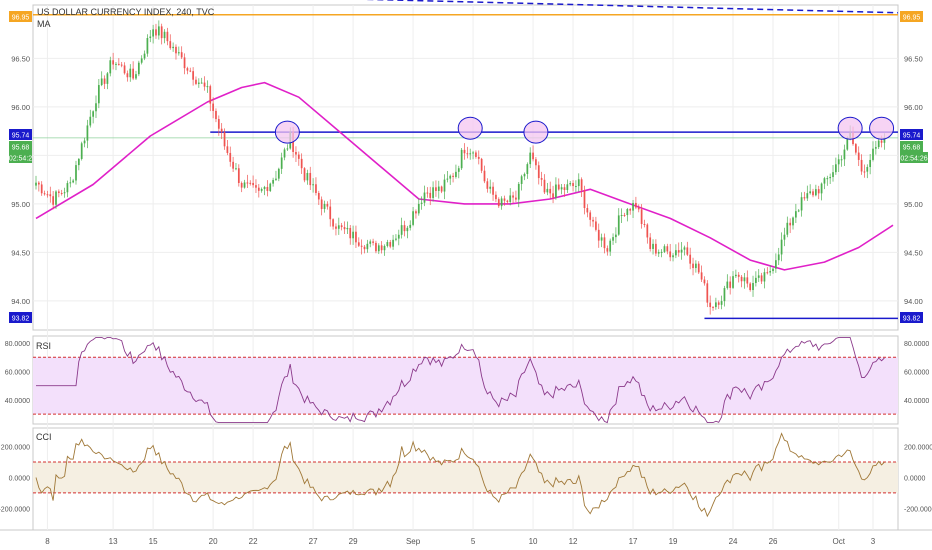 The width and height of the screenshot is (932, 550). I want to click on price-tick-label-left: 96.00, so click(20, 107).